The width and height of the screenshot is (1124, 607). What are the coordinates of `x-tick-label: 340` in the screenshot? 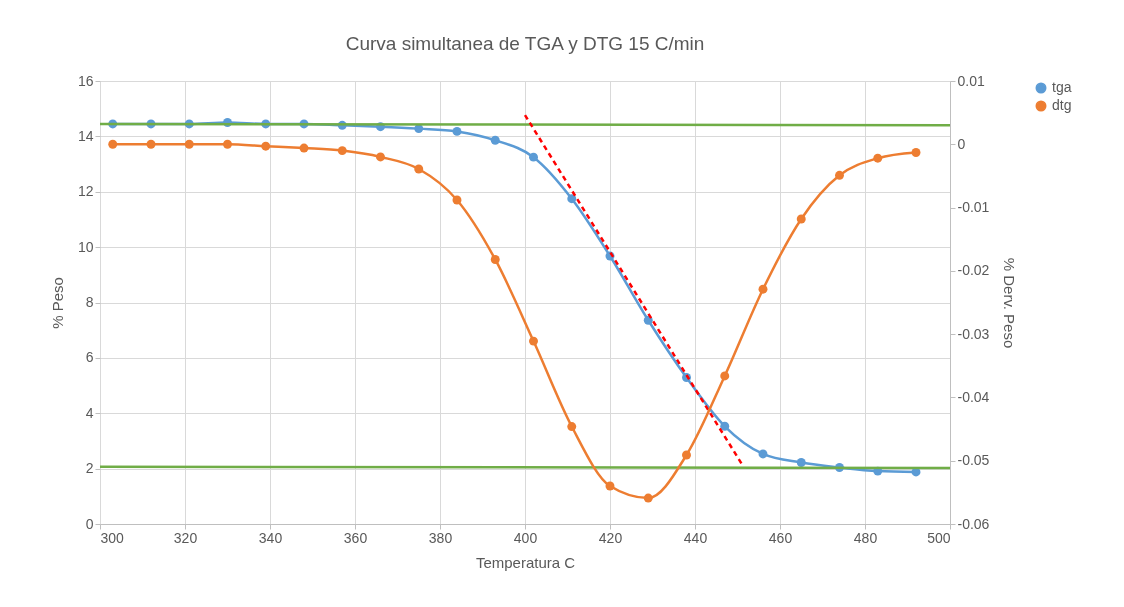 It's located at (270, 537).